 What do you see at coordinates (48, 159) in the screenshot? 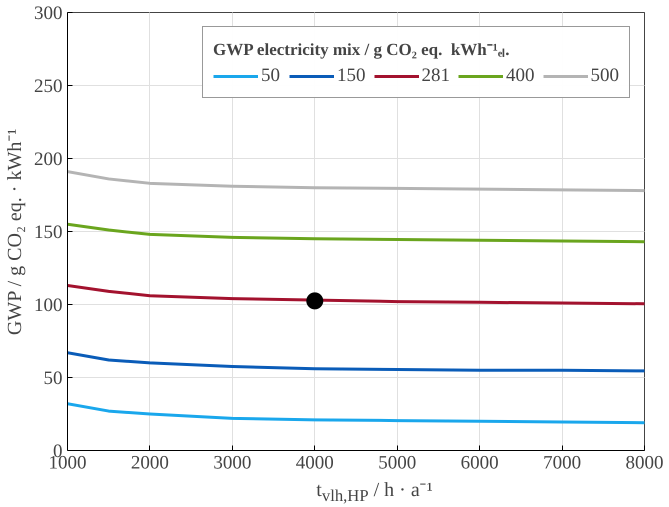
I see `y-tick-label: 200` at bounding box center [48, 159].